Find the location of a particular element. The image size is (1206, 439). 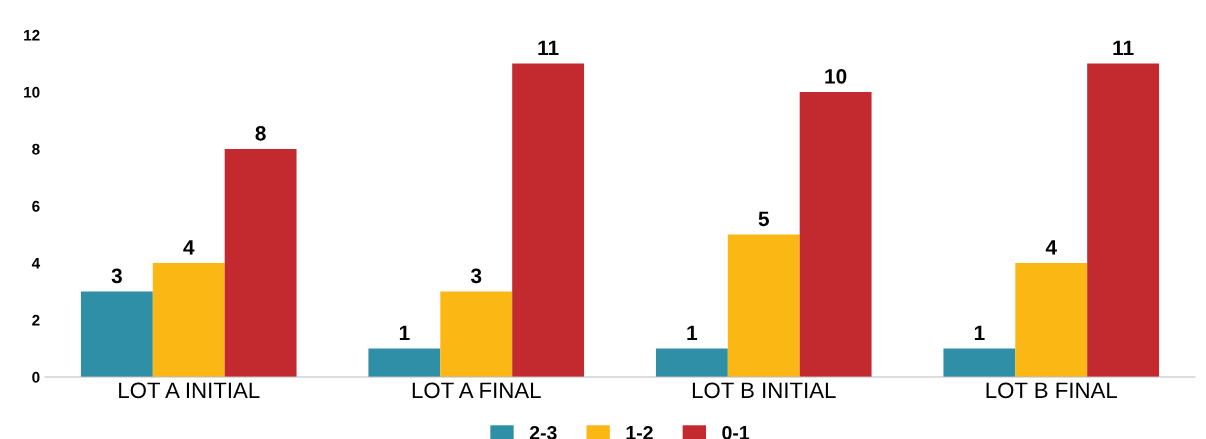

legend-label: 1-2 is located at coordinates (639, 432).